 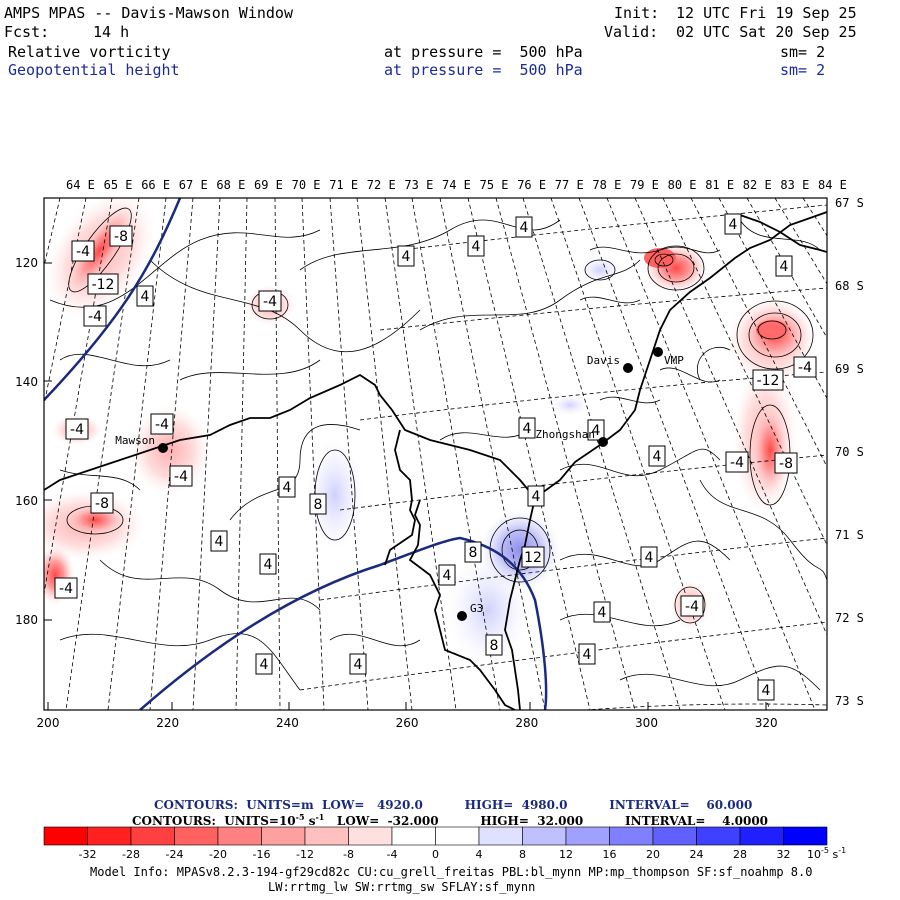 I want to click on station-marker: VMP, so click(x=668, y=357).